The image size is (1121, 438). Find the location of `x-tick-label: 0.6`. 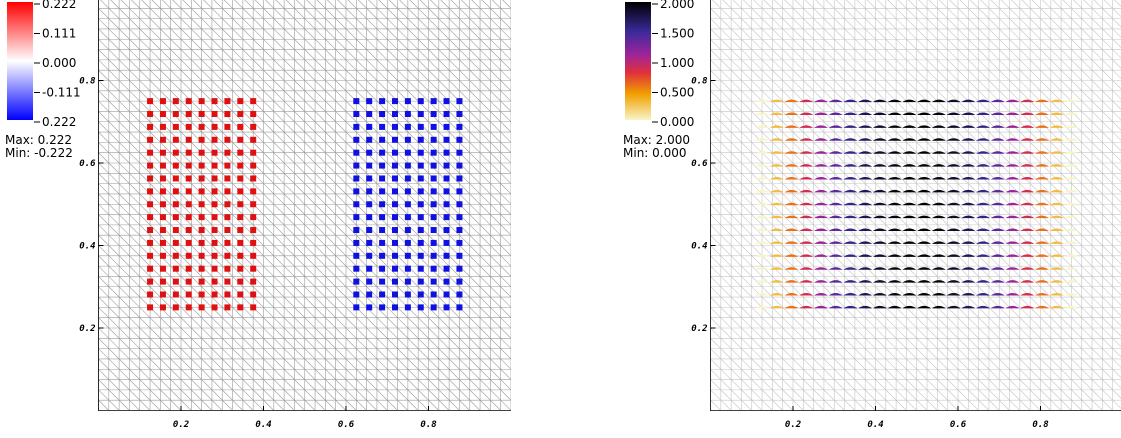

x-tick-label: 0.6 is located at coordinates (958, 425).